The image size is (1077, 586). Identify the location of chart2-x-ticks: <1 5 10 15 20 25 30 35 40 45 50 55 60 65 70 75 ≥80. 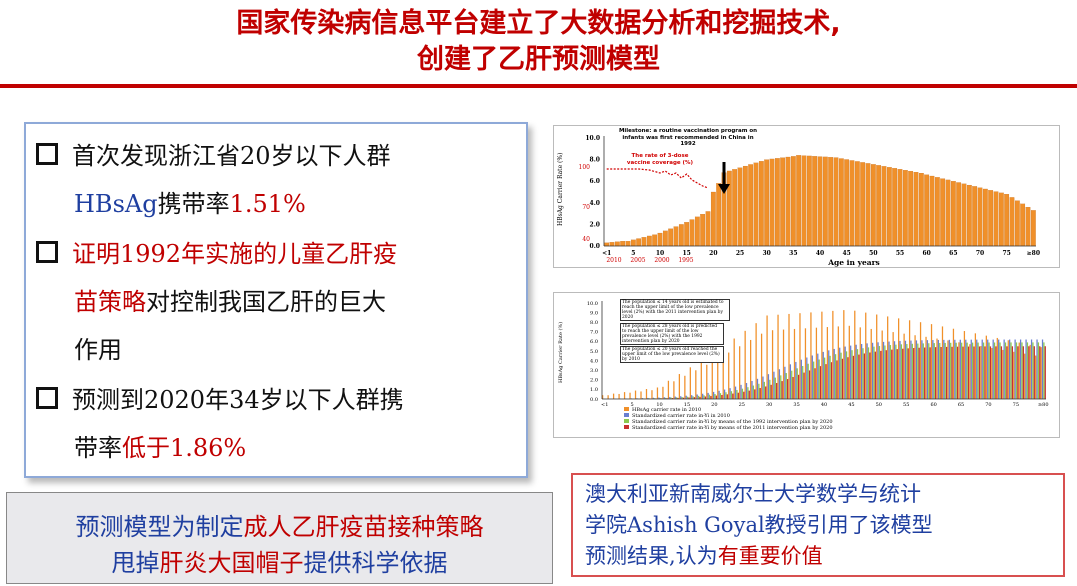
(824, 405).